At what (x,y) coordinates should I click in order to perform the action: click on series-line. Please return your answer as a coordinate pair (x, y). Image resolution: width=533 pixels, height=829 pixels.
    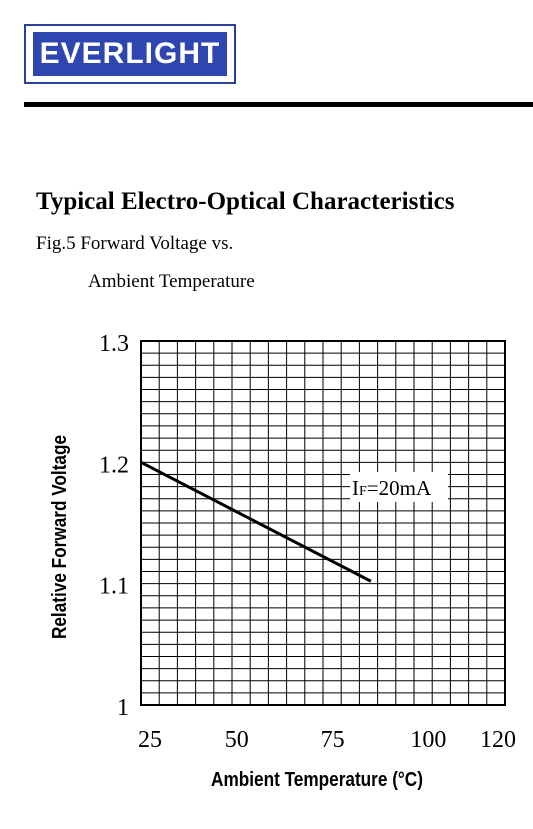
    Looking at the image, I should click on (256, 522).